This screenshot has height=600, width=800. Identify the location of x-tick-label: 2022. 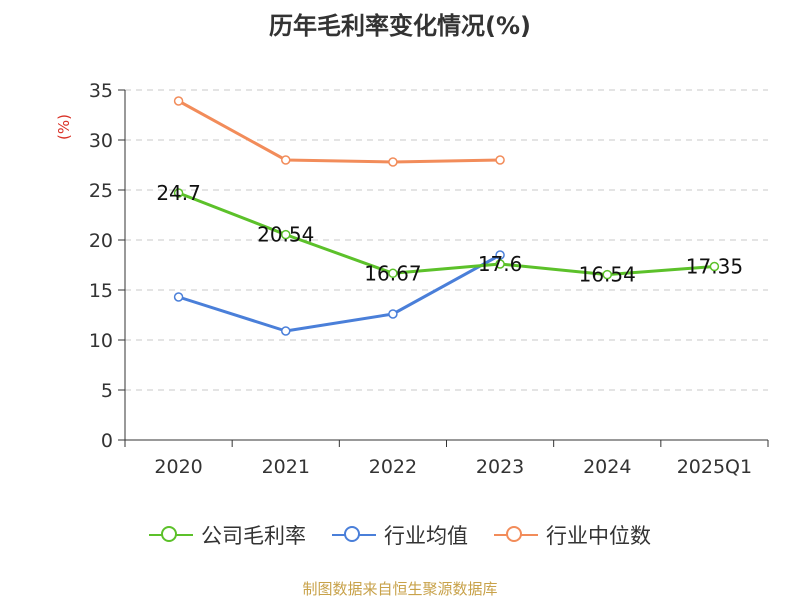
(393, 467).